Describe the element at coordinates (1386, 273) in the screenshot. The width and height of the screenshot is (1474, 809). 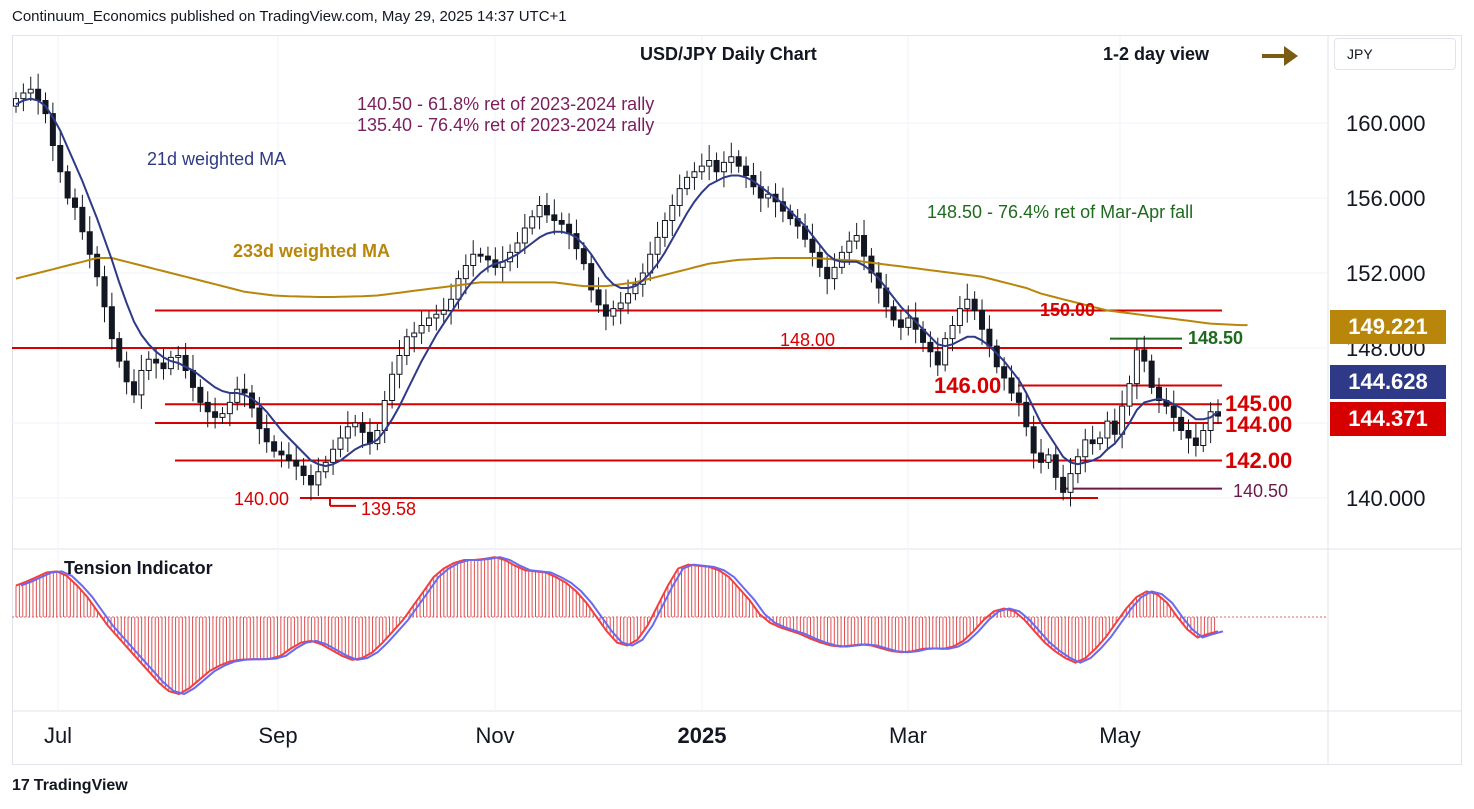
I see `y-tick-label: 152.000` at that location.